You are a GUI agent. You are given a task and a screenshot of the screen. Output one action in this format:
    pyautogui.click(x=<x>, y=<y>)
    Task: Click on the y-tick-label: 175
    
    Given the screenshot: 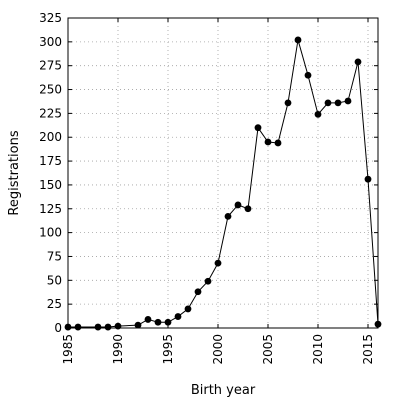 What is the action you would take?
    pyautogui.click(x=50, y=161)
    